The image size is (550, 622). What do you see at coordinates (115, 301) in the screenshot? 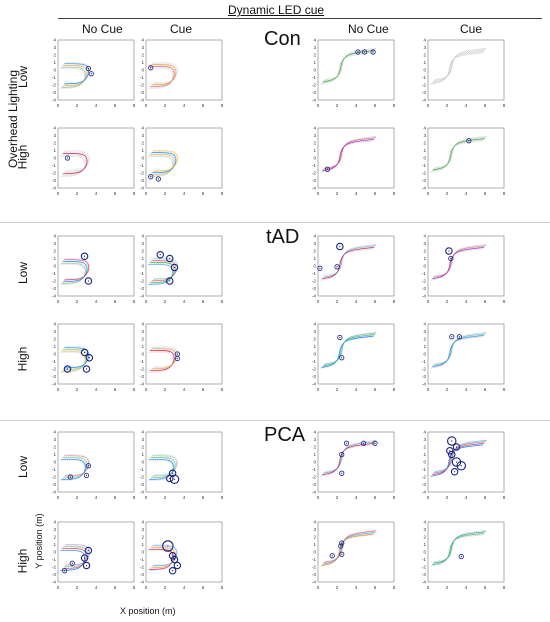
I see `x-tick-label: 6` at bounding box center [115, 301].